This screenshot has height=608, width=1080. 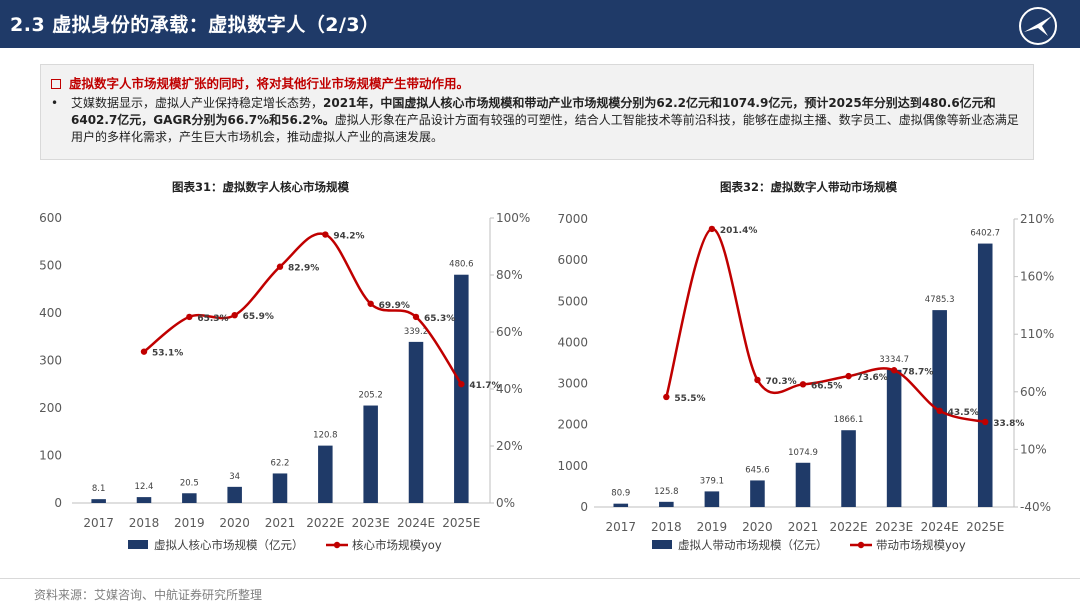 I want to click on chart32-xtick-label: 2024E, so click(x=940, y=527).